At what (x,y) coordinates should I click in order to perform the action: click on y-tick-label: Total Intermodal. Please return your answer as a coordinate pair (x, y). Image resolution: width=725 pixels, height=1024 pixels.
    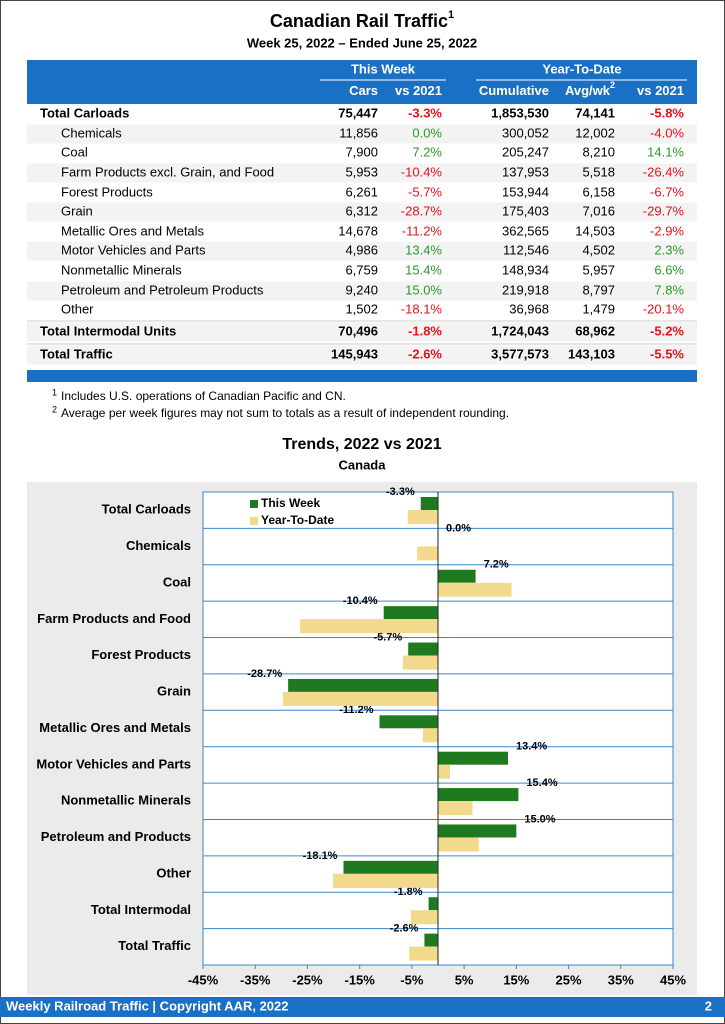
    Looking at the image, I should click on (141, 909).